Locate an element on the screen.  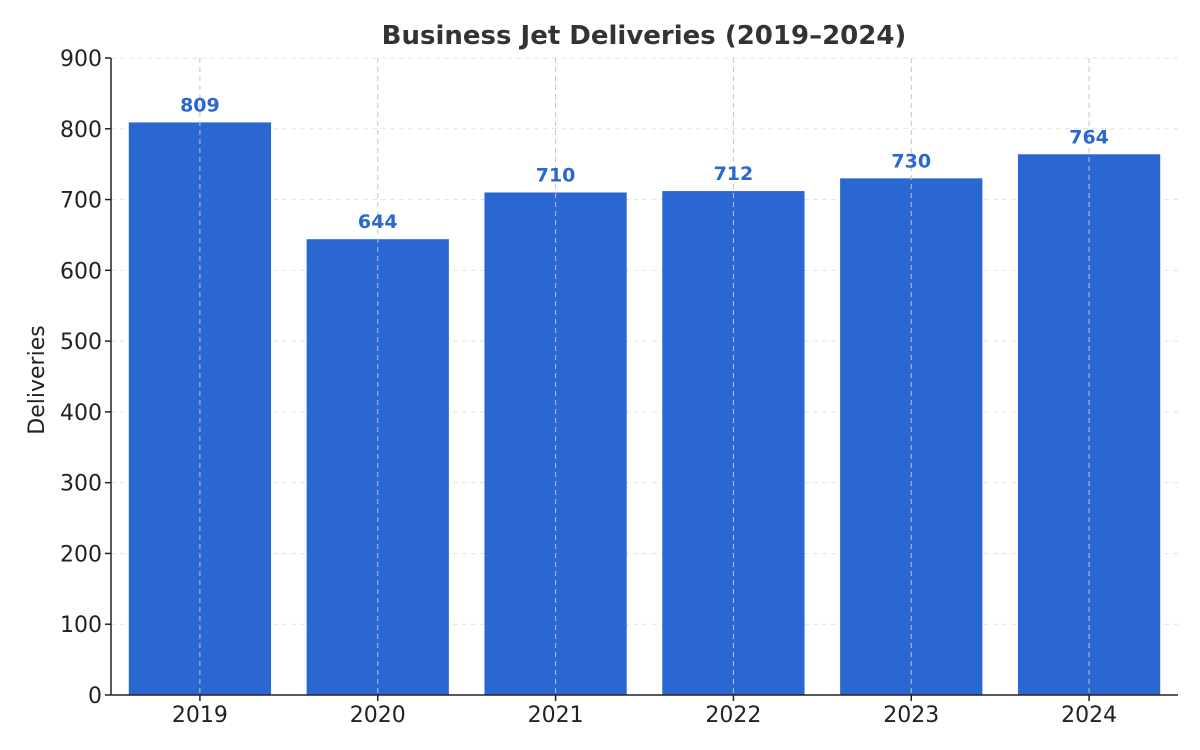
x-tick-label: 2020 is located at coordinates (378, 715).